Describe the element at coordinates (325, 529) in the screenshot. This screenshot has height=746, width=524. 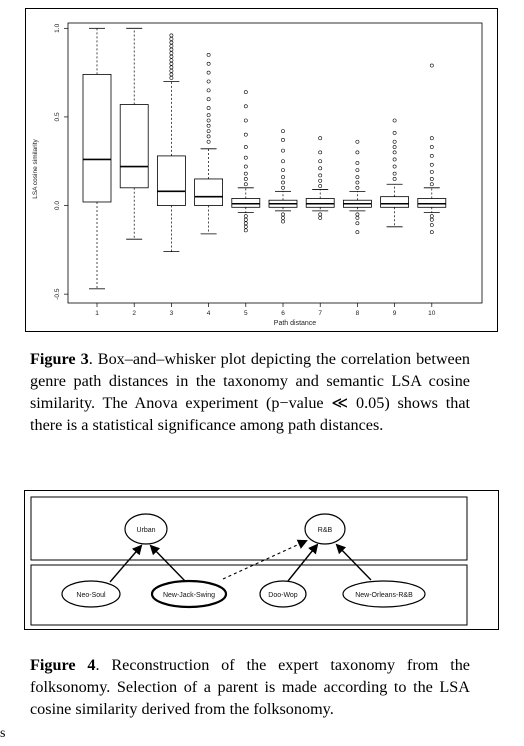
I see `node-rnb: R&B` at that location.